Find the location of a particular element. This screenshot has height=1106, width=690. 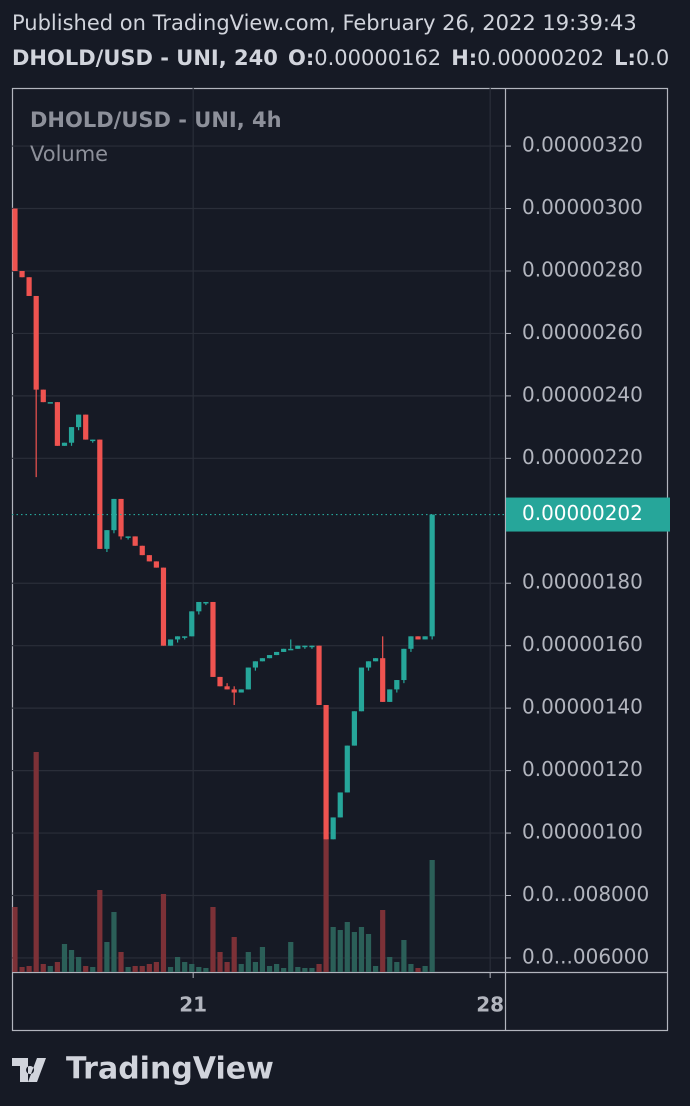

y-tick-label: 0.00000100 is located at coordinates (582, 832).